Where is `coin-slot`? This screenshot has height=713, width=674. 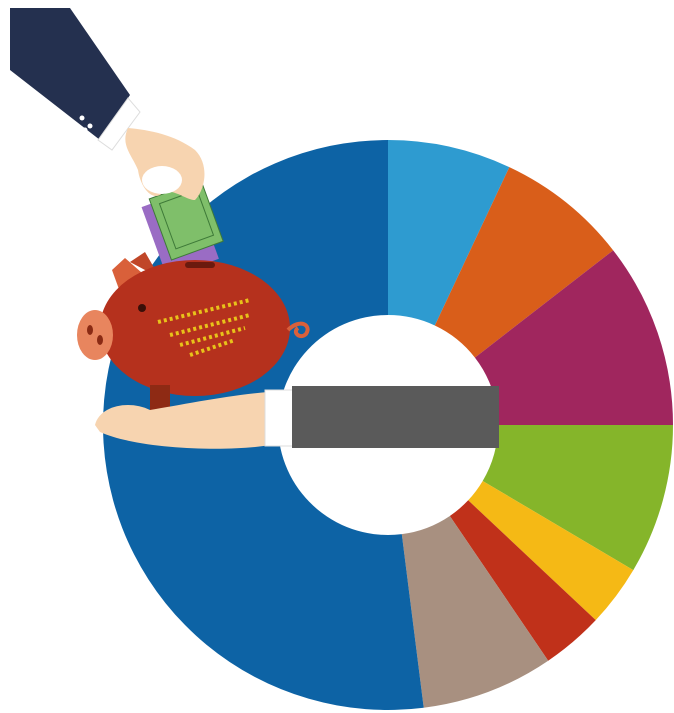
coin-slot is located at coordinates (200, 265).